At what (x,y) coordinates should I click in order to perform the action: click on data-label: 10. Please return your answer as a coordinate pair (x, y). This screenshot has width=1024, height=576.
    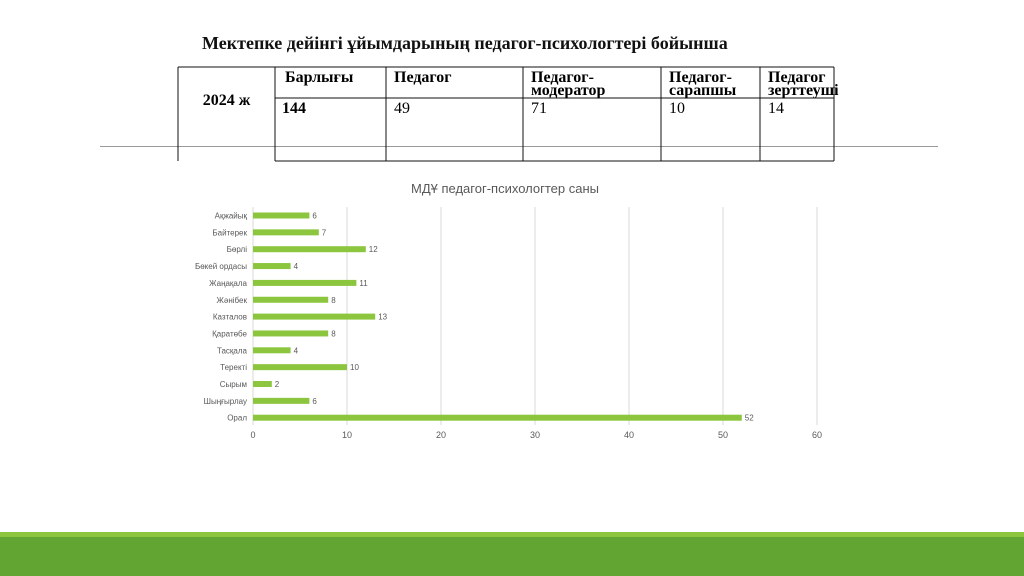
    Looking at the image, I should click on (354, 367).